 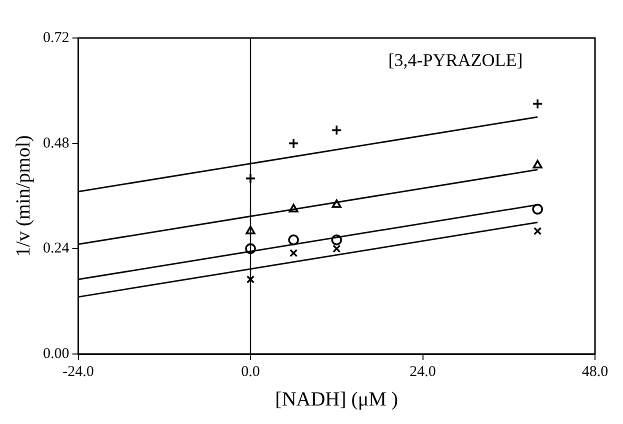 I want to click on y-tick-label: 0.48, so click(x=56, y=143).